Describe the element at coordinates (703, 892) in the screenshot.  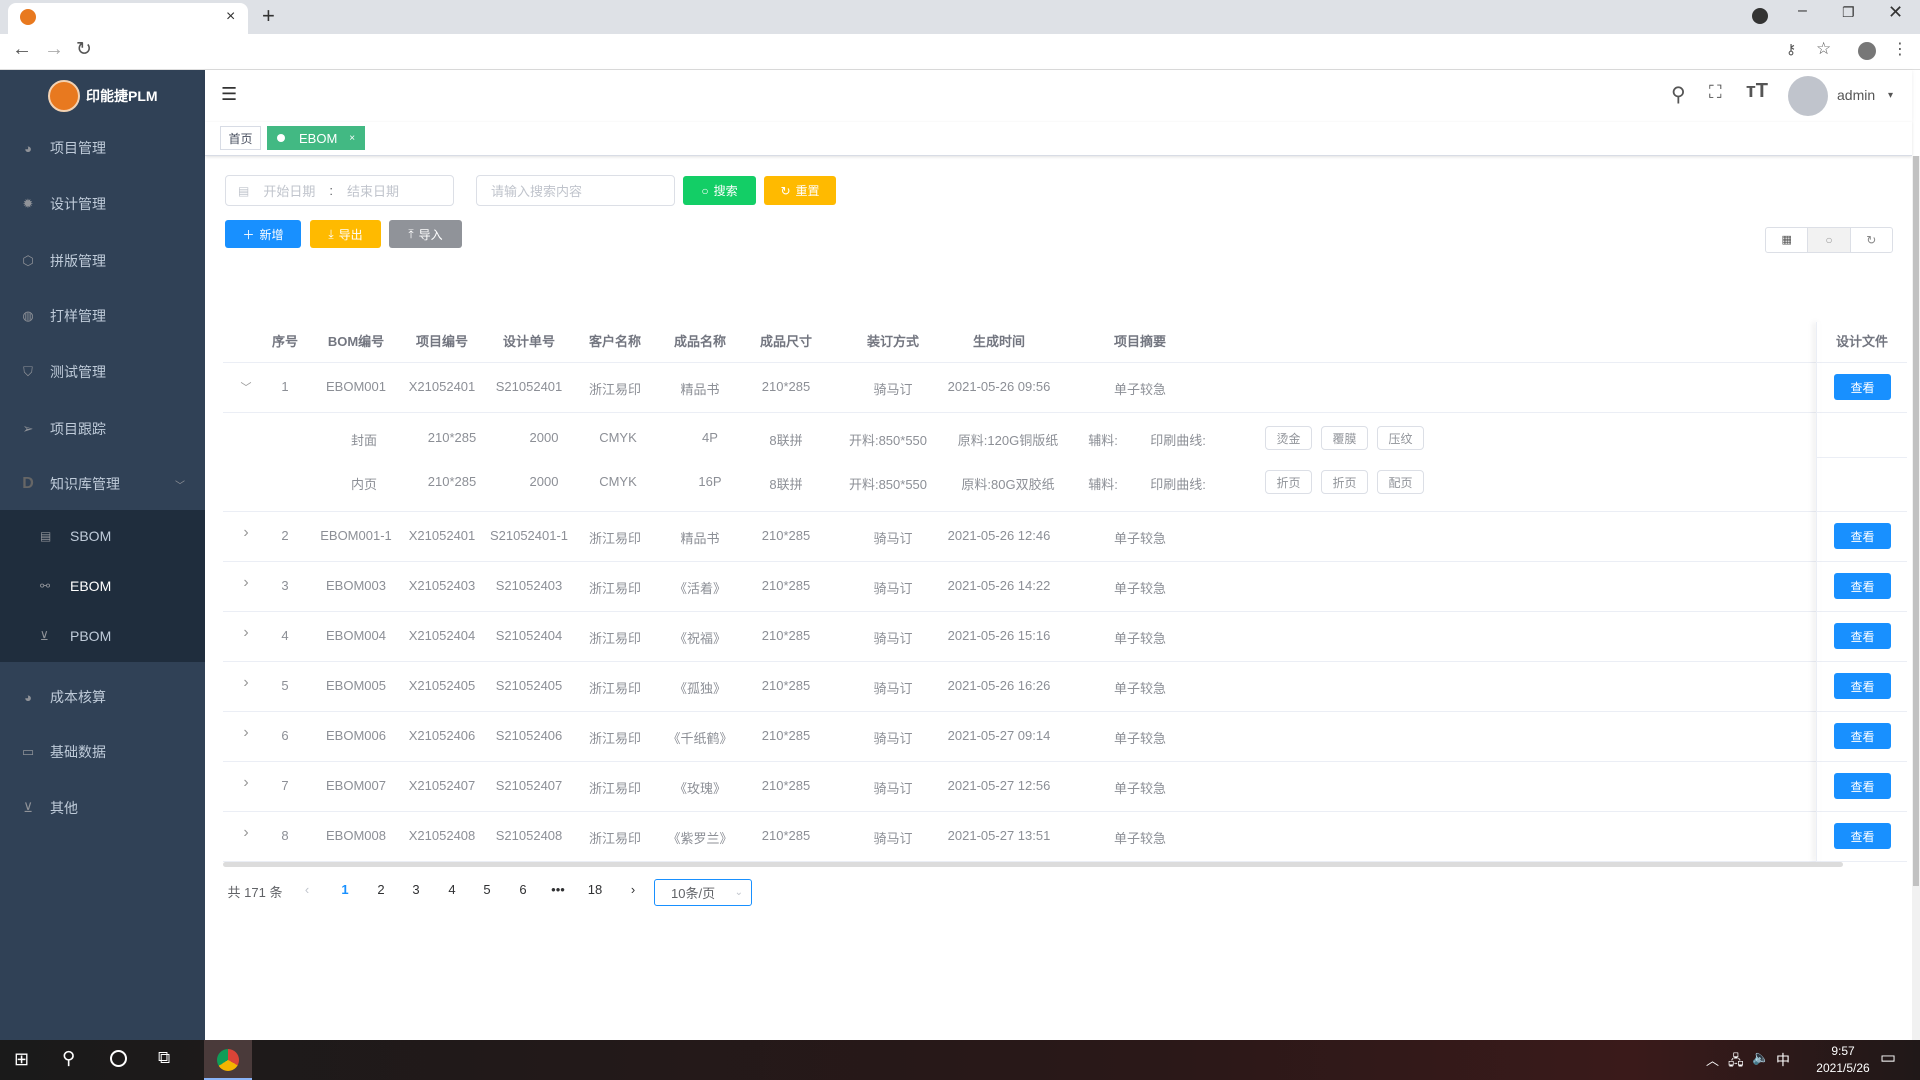
I see `page-size-select: 10条/页 ⌄` at that location.